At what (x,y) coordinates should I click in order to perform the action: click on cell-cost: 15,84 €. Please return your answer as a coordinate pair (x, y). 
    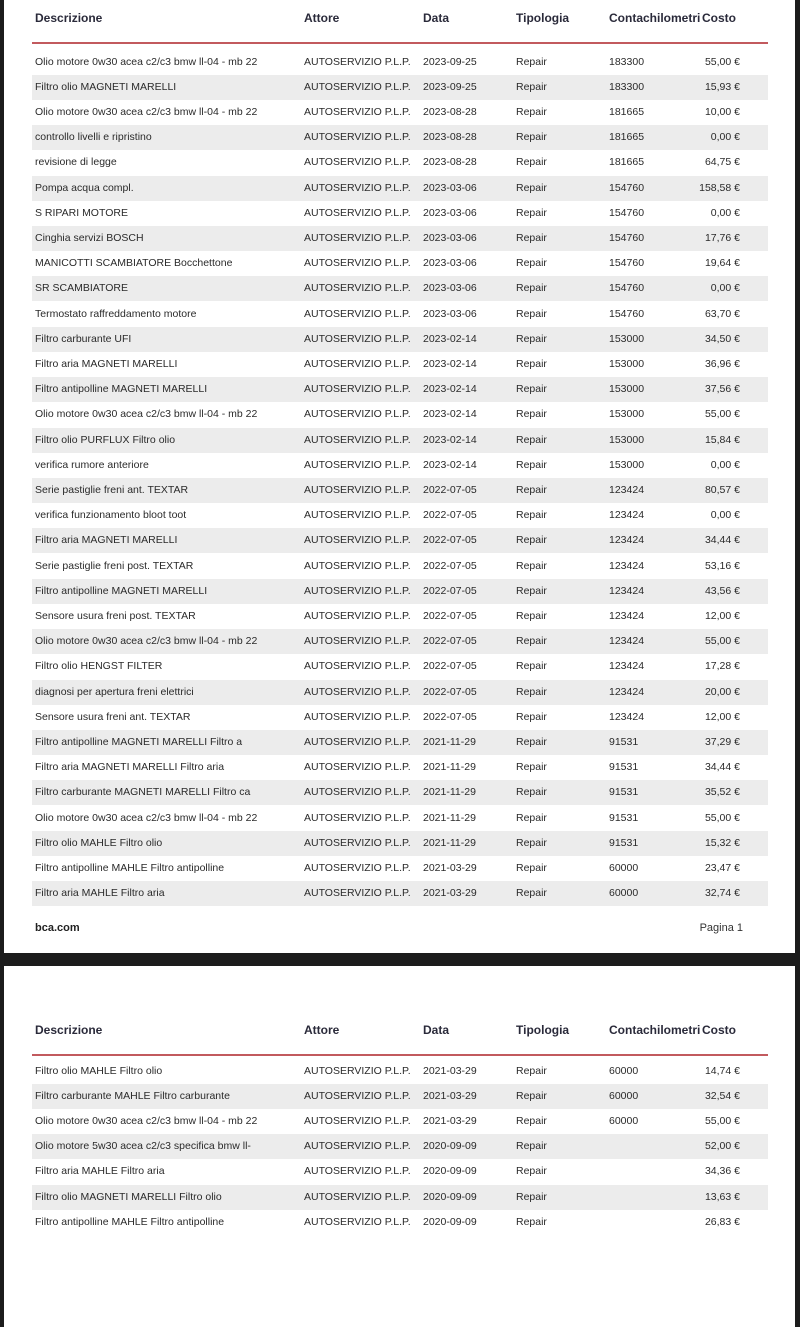
    Looking at the image, I should click on (722, 439).